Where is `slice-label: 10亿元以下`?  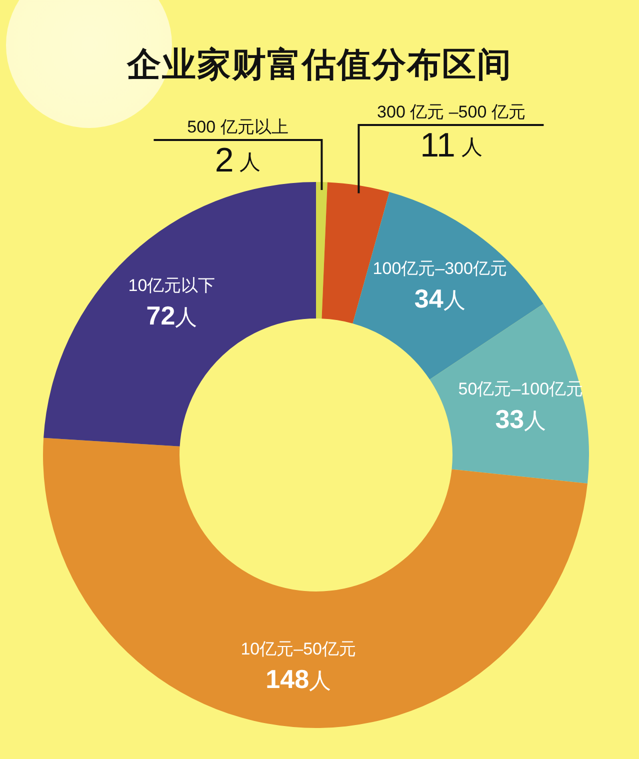
slice-label: 10亿元以下 is located at coordinates (172, 286).